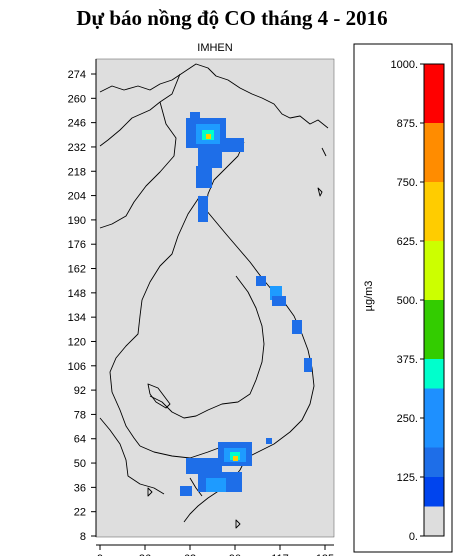  I want to click on y-tick-label: 36, so click(80, 488).